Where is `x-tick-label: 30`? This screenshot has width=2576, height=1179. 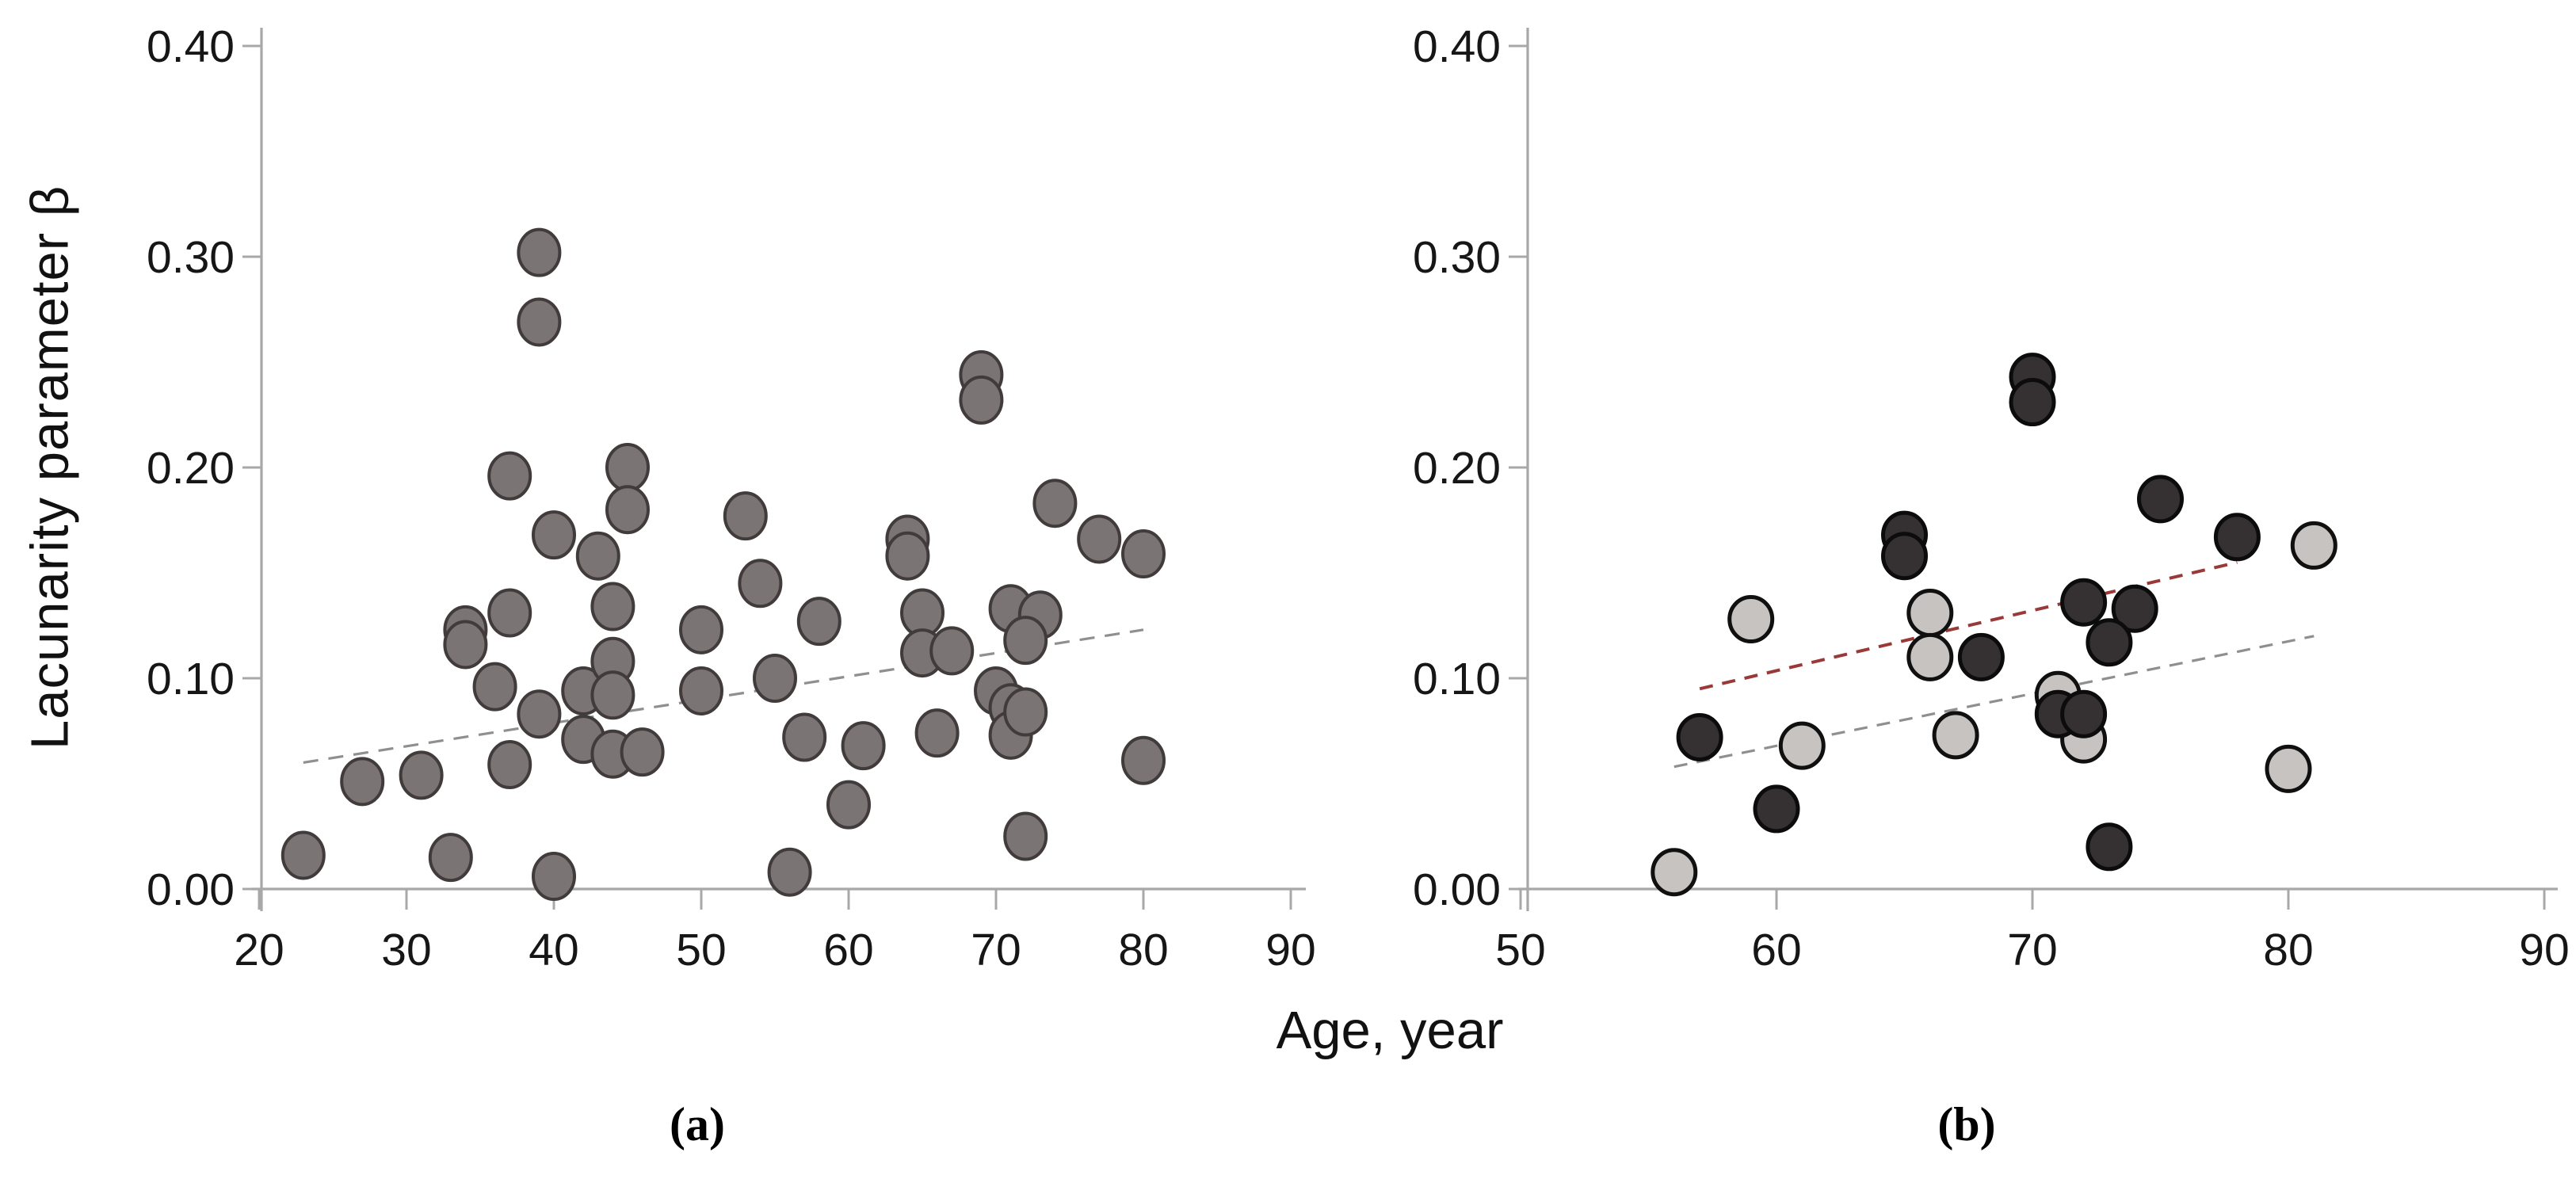 x-tick-label: 30 is located at coordinates (406, 950).